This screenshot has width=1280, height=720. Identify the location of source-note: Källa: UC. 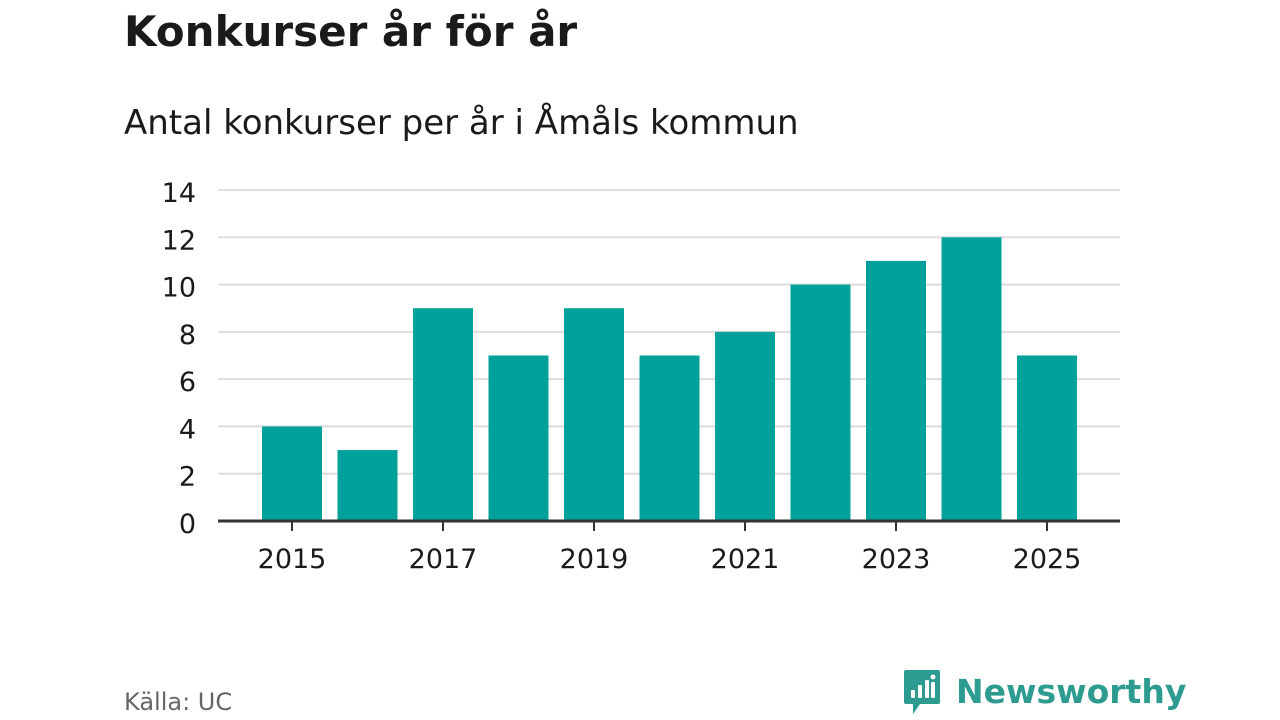
(178, 702).